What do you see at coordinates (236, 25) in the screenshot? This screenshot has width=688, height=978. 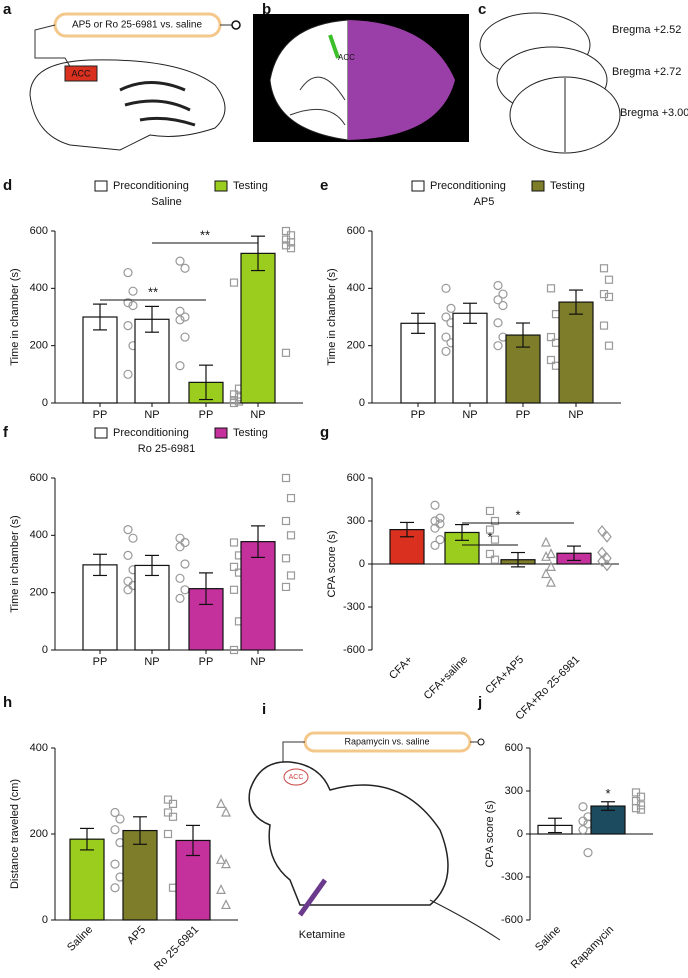 I see `port` at bounding box center [236, 25].